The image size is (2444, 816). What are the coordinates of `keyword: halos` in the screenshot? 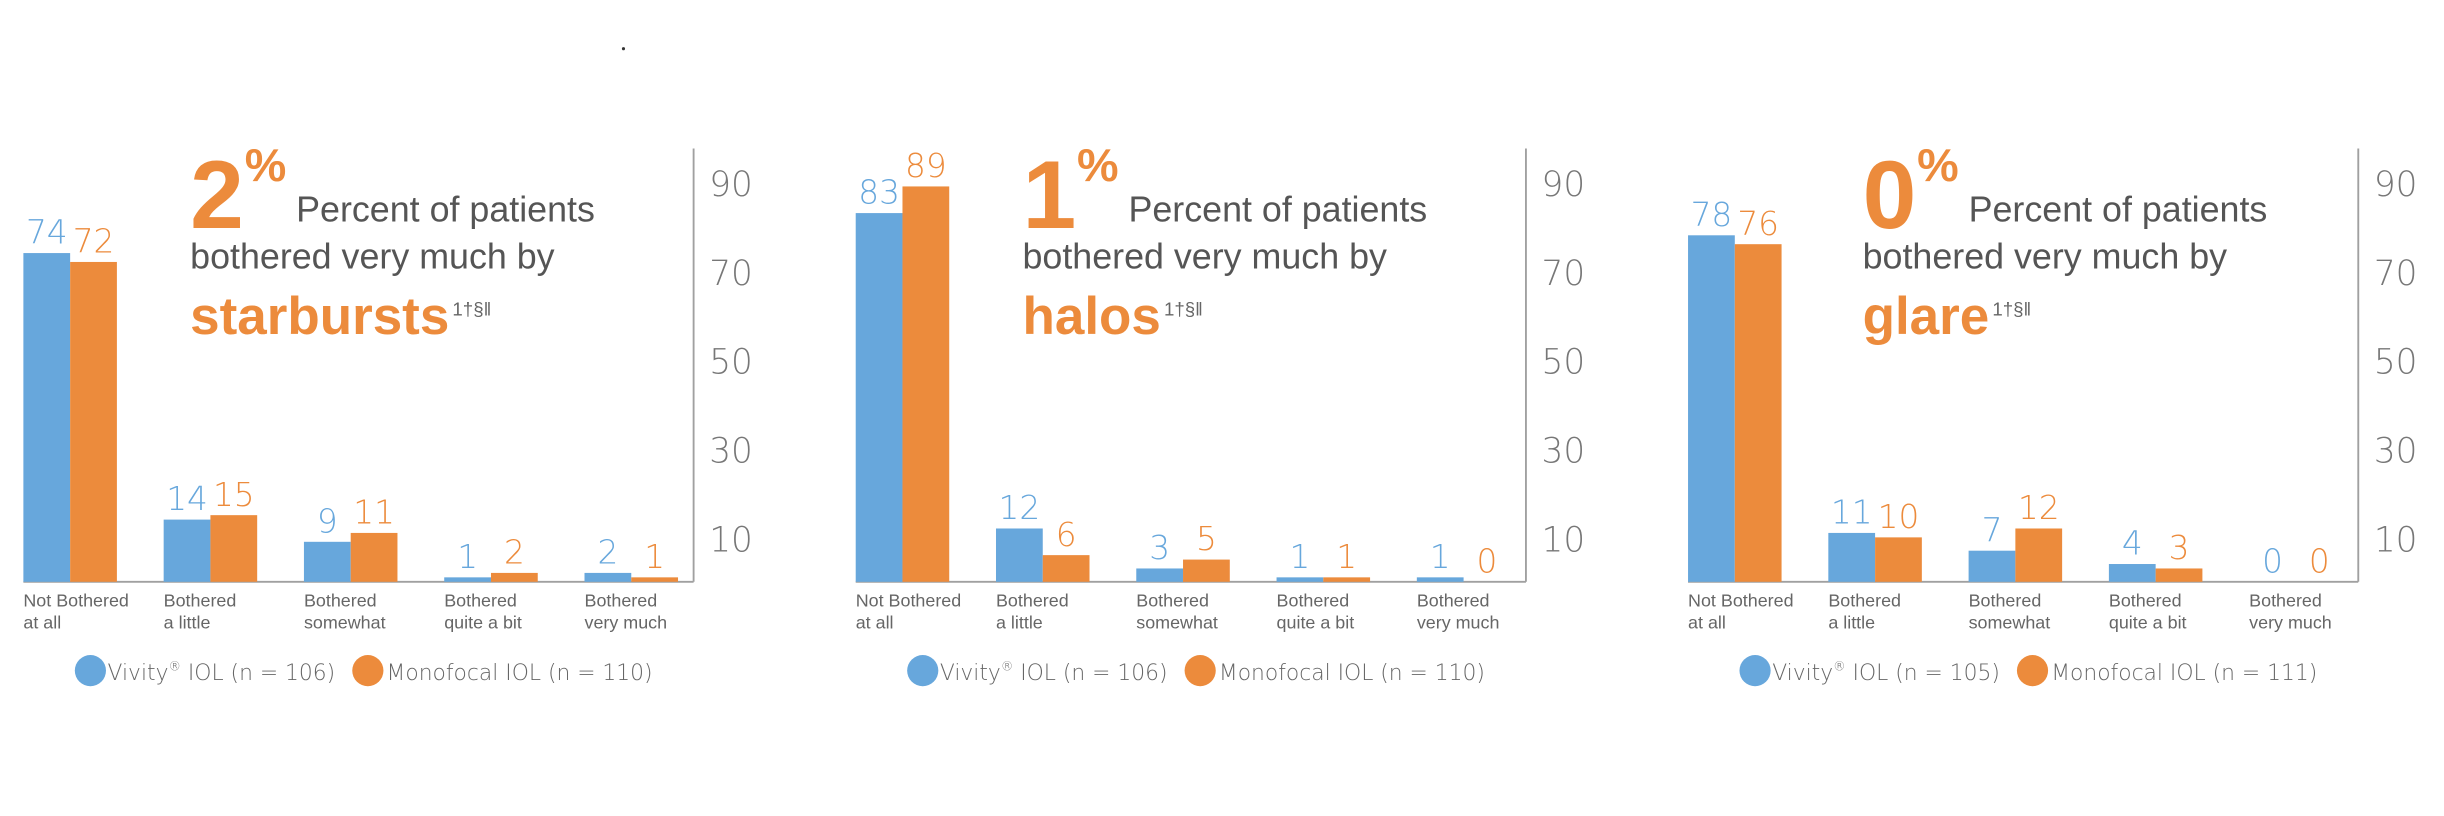 It's located at (1091, 316).